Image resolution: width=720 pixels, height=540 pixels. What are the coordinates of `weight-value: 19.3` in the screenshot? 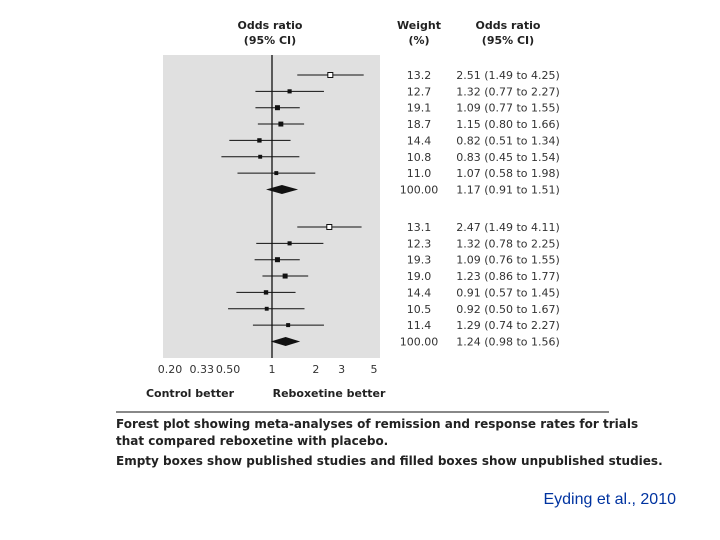 It's located at (419, 260).